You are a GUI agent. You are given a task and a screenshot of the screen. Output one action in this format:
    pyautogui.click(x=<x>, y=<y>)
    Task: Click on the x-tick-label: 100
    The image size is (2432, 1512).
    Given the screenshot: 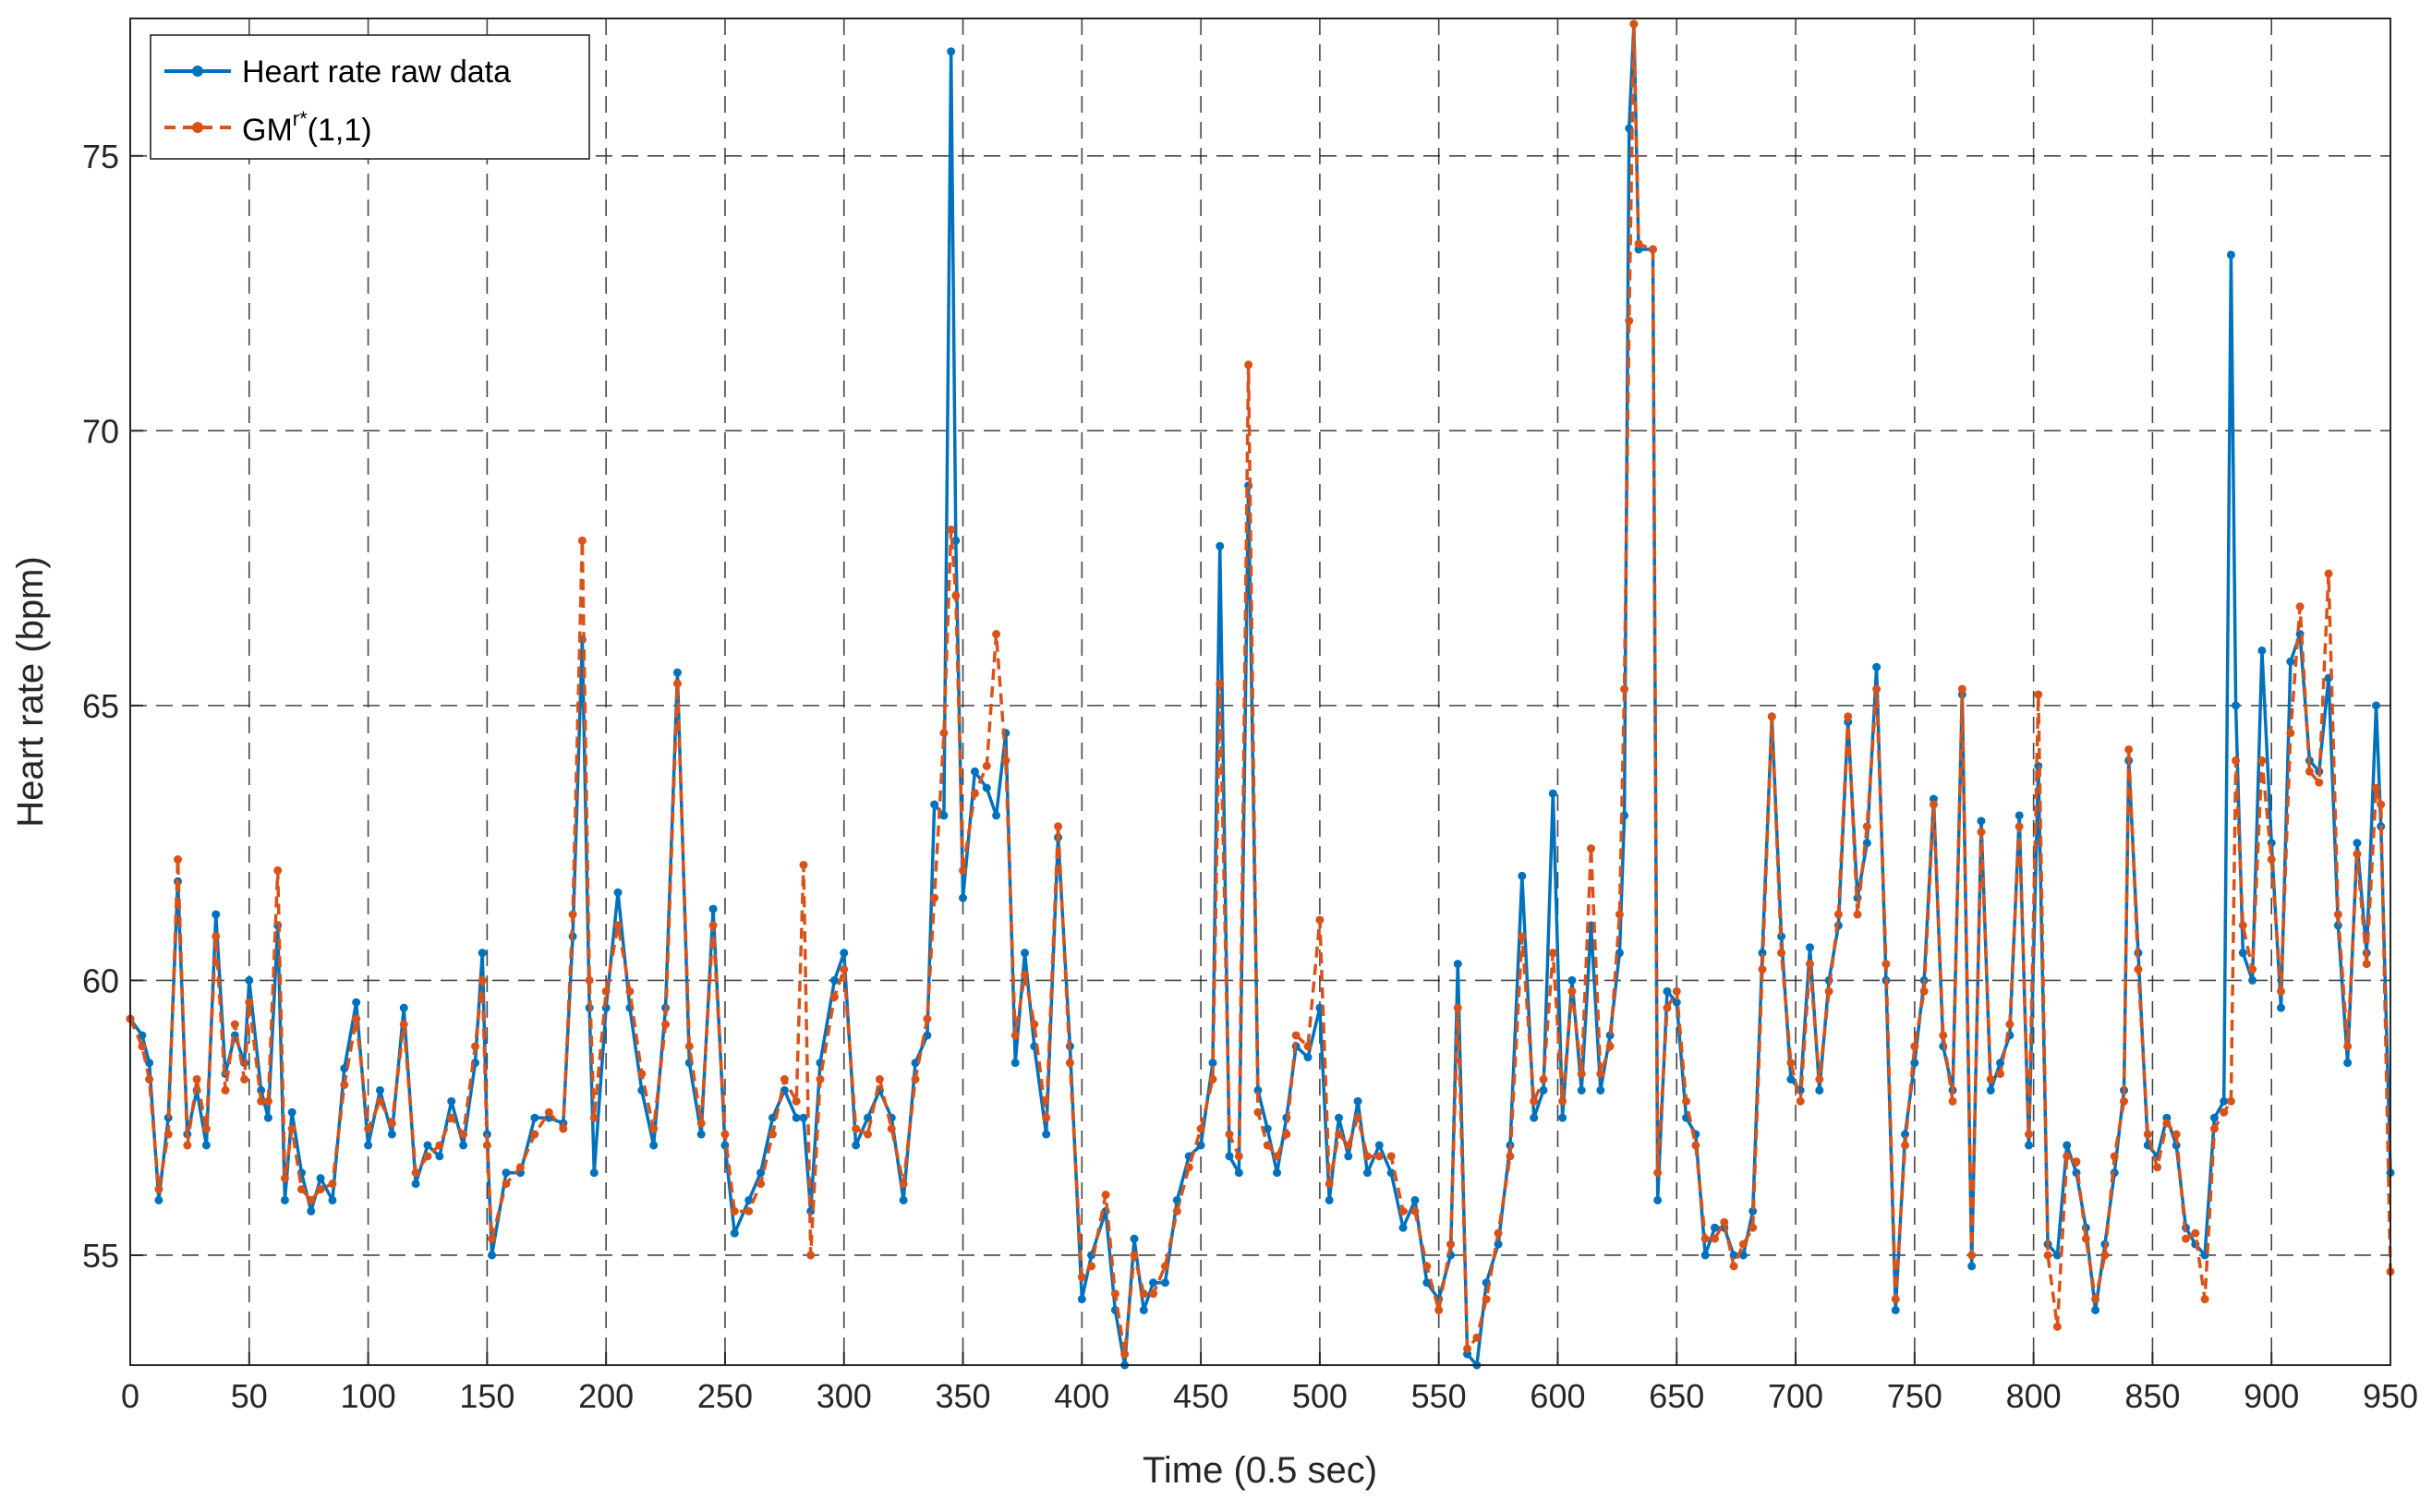 What is the action you would take?
    pyautogui.click(x=368, y=1396)
    